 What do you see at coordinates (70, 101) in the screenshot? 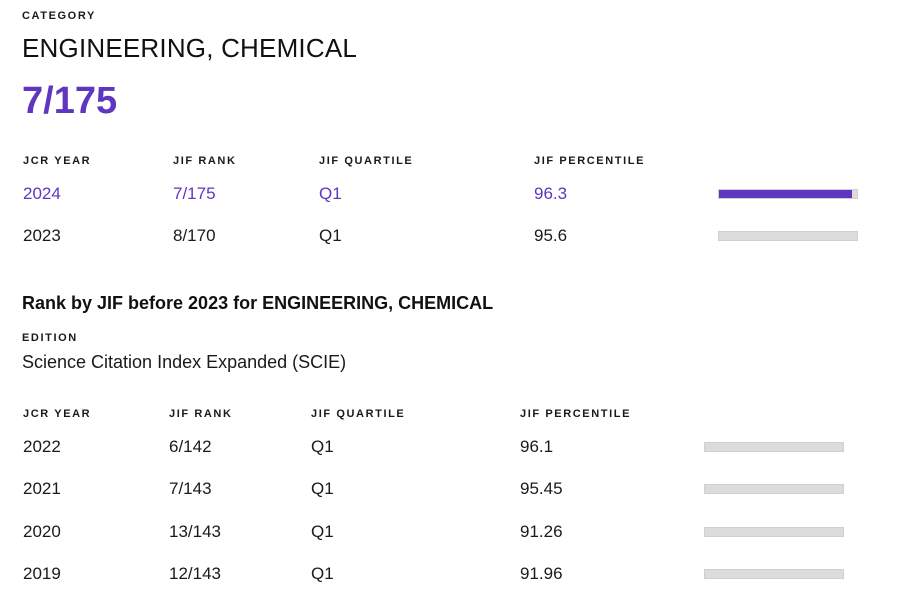
I see `category-rank: 7/175` at bounding box center [70, 101].